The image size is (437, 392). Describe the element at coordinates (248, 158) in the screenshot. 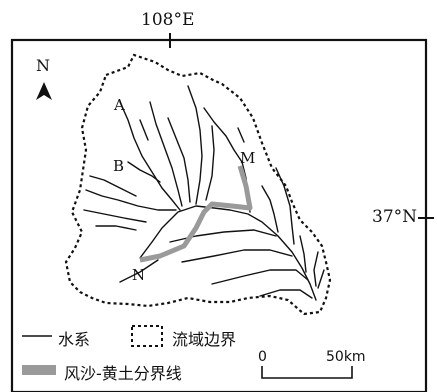

I see `point-label-m: M` at that location.